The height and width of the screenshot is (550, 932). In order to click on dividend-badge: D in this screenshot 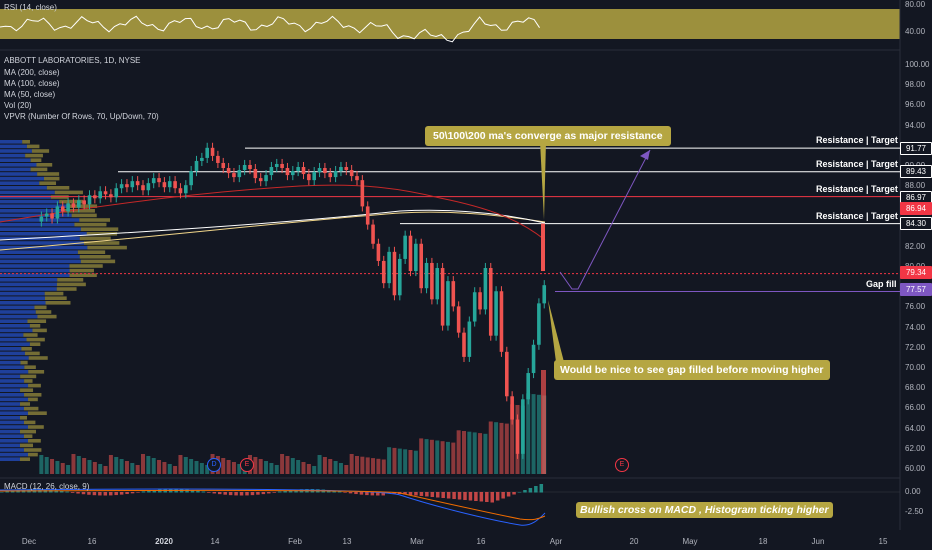, I will do `click(214, 465)`.